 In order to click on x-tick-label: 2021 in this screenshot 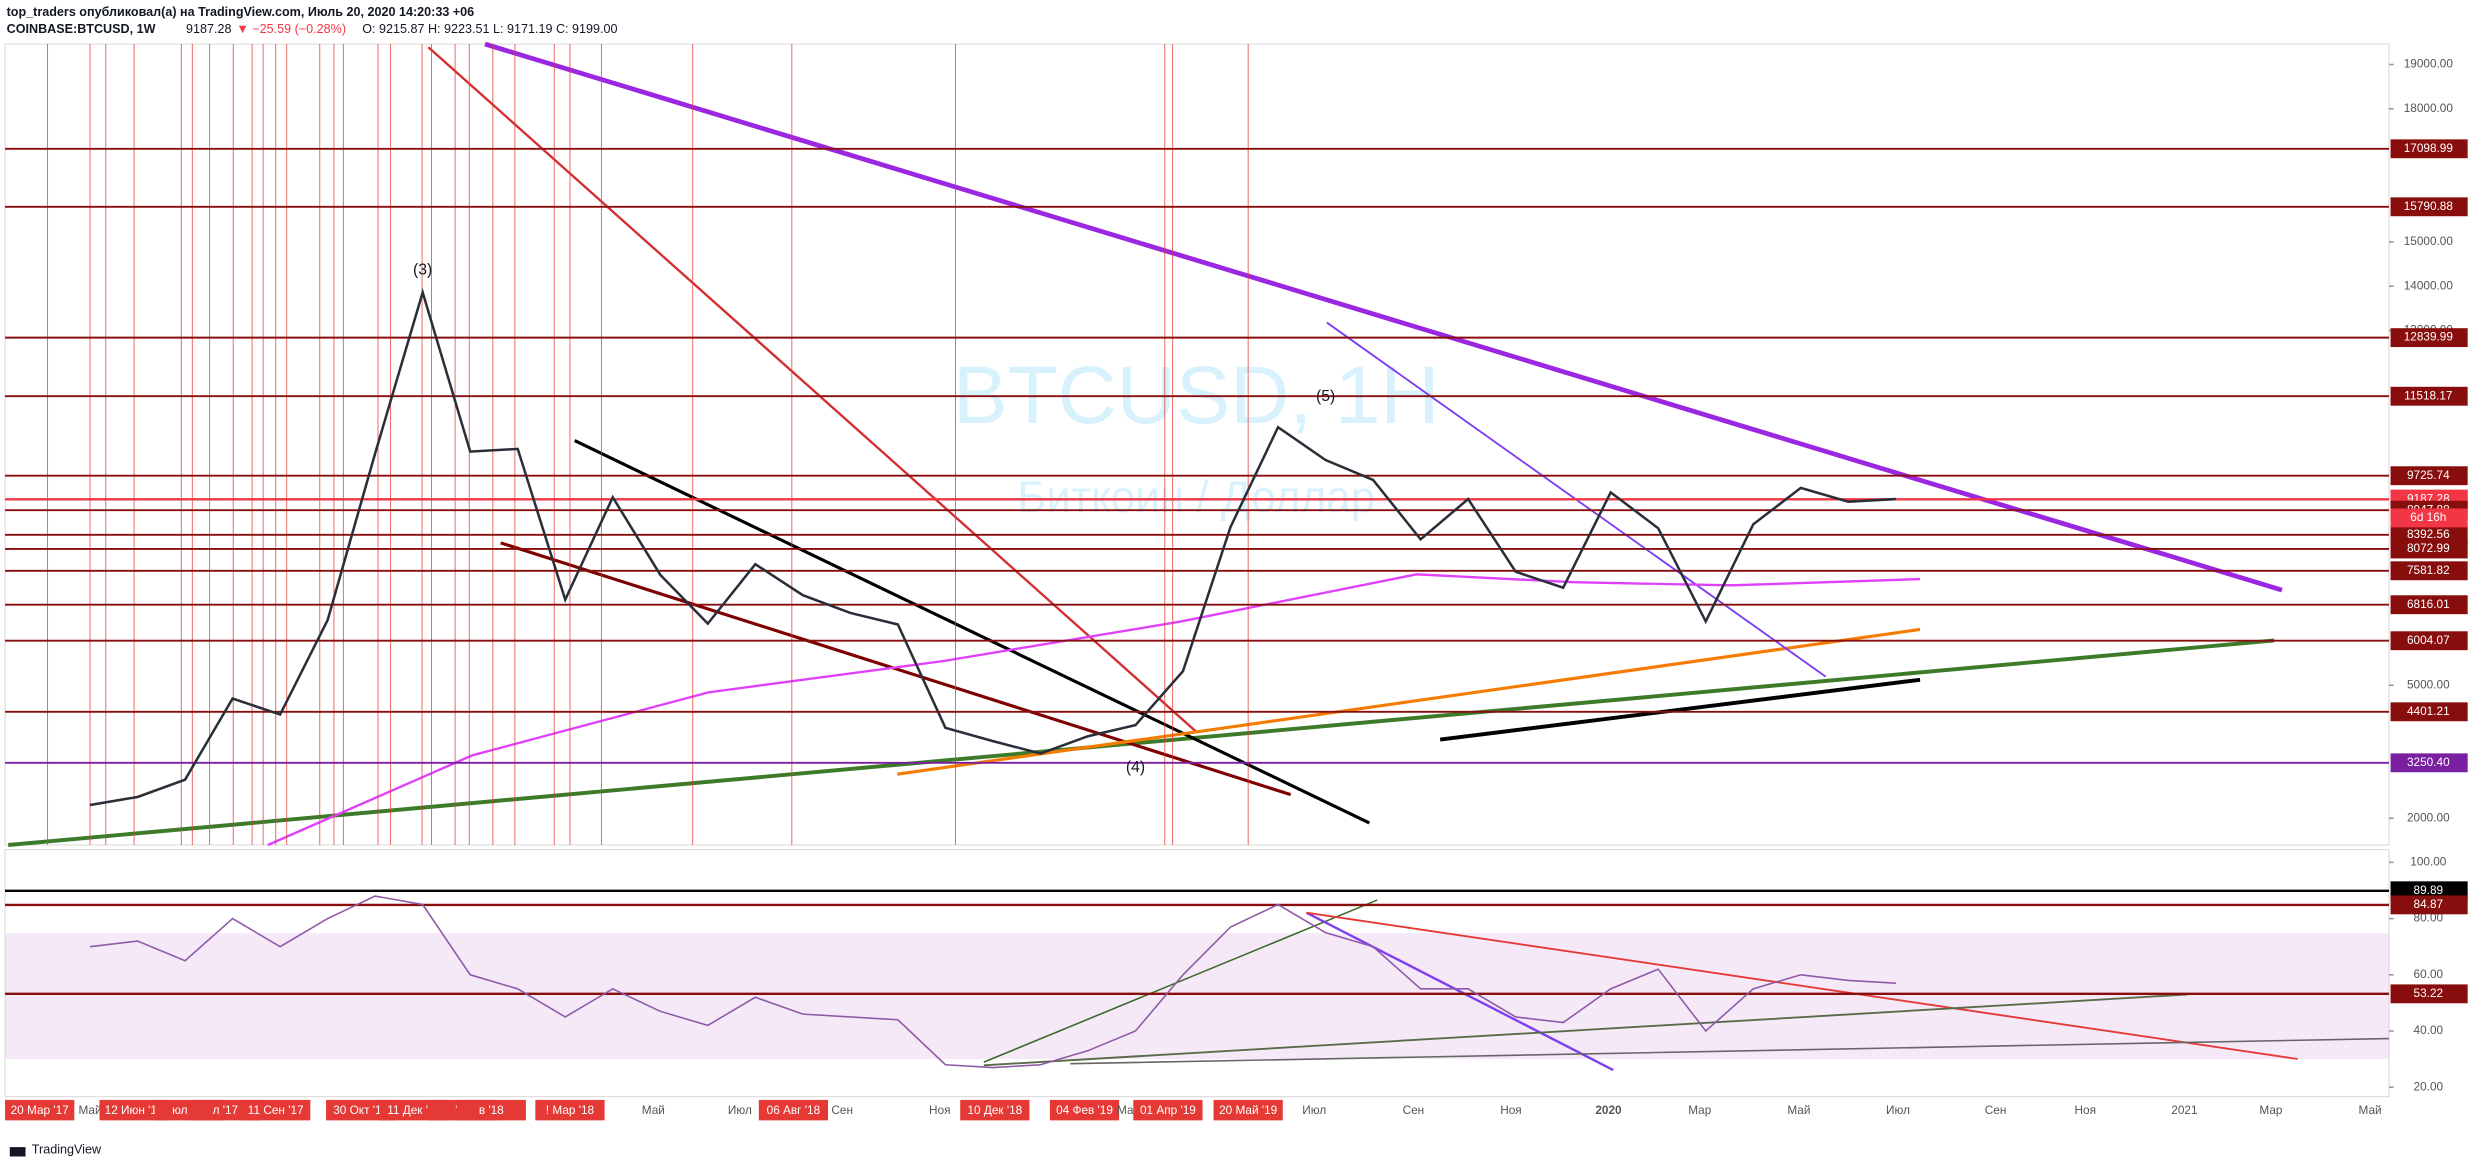, I will do `click(2184, 1110)`.